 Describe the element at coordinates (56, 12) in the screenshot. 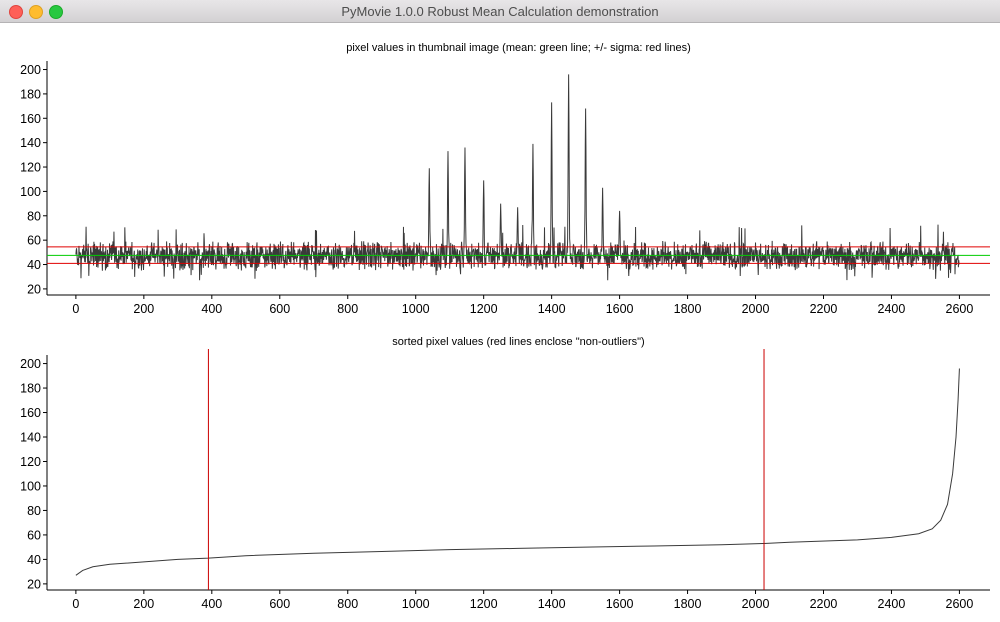

I see `maximize-window-button` at that location.